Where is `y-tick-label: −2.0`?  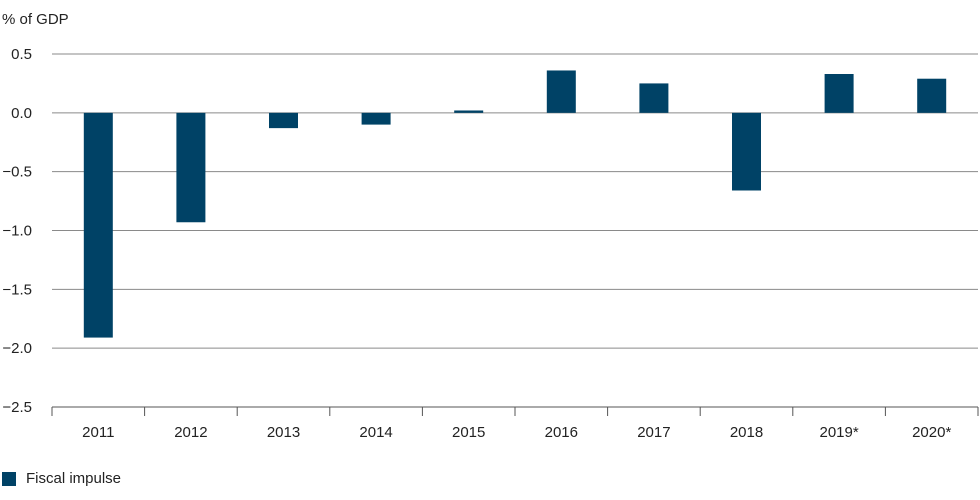
y-tick-label: −2.0 is located at coordinates (17, 348).